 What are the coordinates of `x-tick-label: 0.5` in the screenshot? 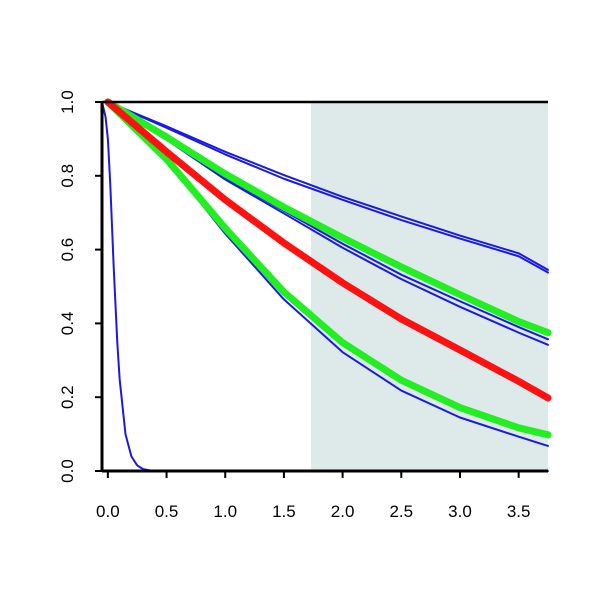 It's located at (167, 511).